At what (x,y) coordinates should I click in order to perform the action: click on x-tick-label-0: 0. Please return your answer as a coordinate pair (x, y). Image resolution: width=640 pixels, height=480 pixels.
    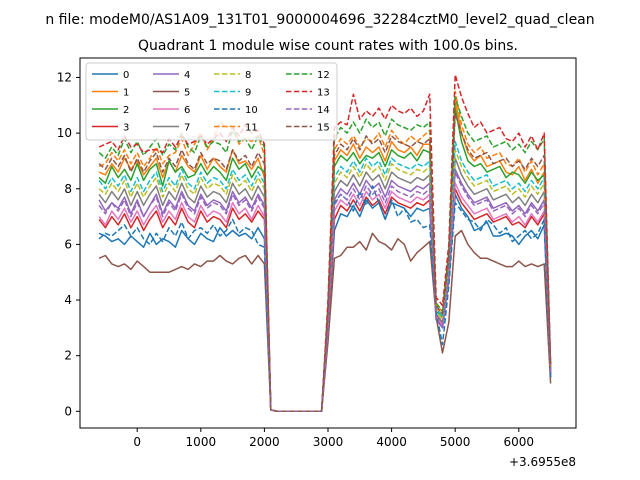
    Looking at the image, I should click on (137, 442).